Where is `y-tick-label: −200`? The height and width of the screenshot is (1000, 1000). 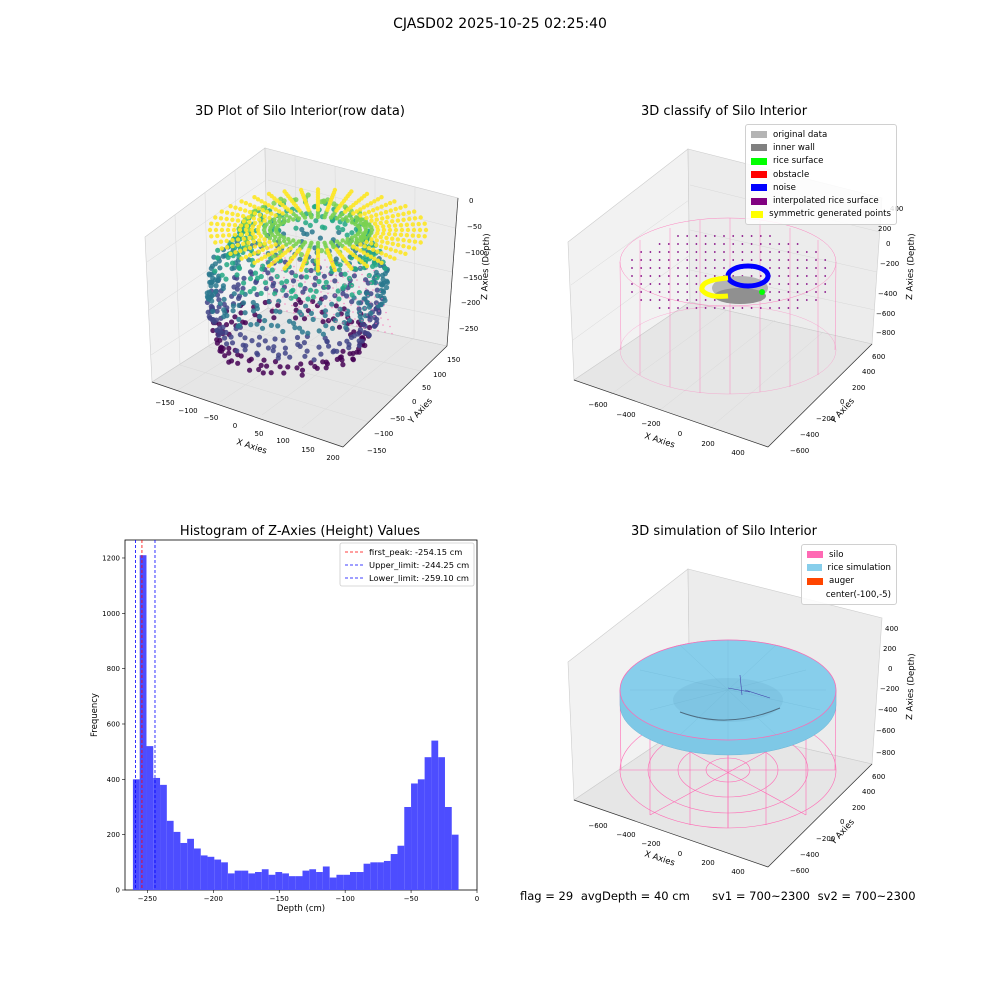 y-tick-label: −200 is located at coordinates (825, 419).